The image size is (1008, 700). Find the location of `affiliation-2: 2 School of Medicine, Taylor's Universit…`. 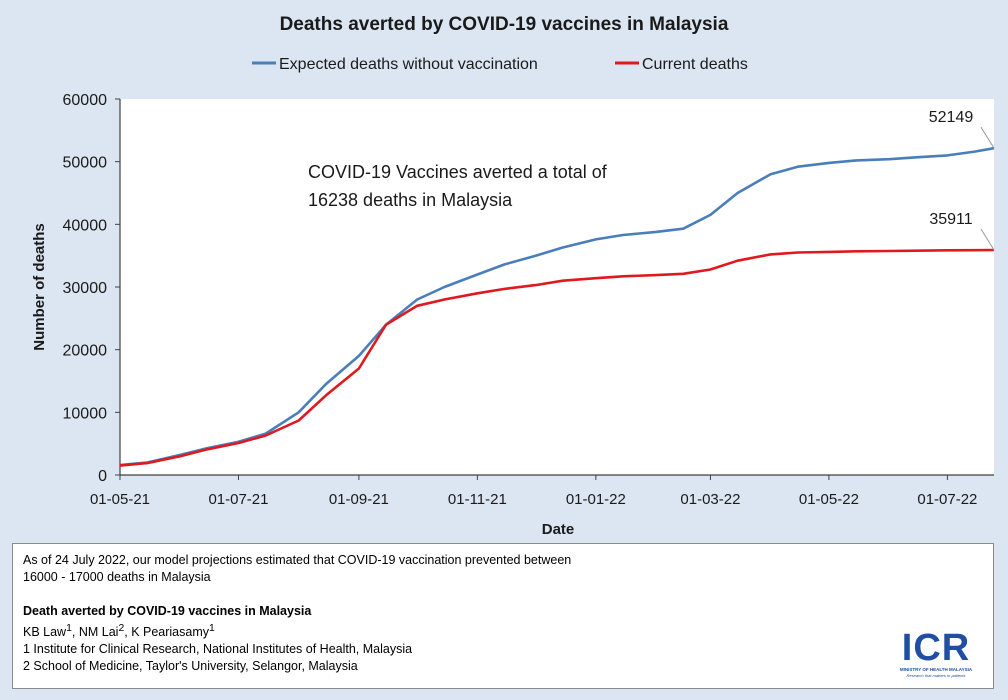

affiliation-2: 2 School of Medicine, Taylor's Universit… is located at coordinates (190, 666).